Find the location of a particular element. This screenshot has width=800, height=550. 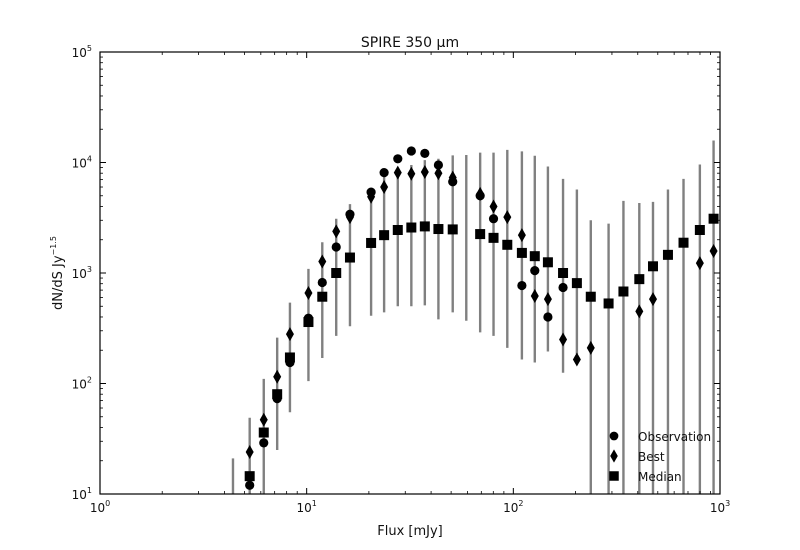

legend: Observation Best Median is located at coordinates (660, 457).